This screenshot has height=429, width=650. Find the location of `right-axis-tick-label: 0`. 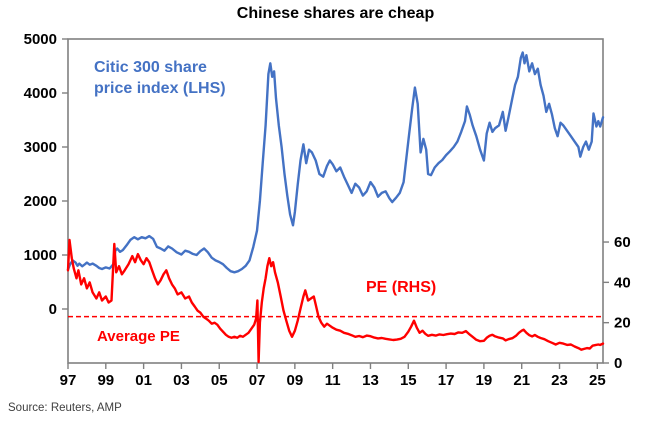

right-axis-tick-label: 0 is located at coordinates (618, 363).